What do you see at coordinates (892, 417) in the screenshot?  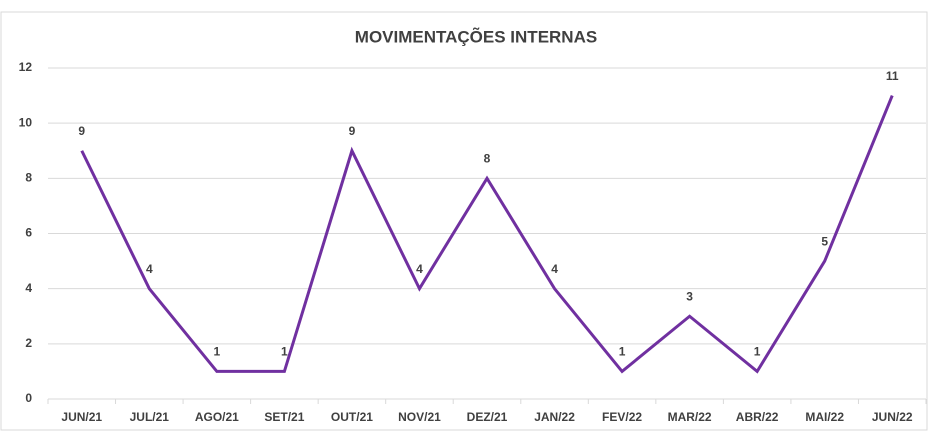 I see `x-tick-label: JUN/22` at bounding box center [892, 417].